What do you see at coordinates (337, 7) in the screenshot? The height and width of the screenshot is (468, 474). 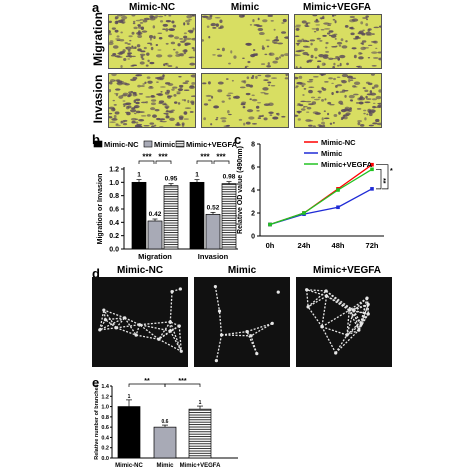 I see `panel-a-col-title-3: Mimic+VEGFA` at bounding box center [337, 7].